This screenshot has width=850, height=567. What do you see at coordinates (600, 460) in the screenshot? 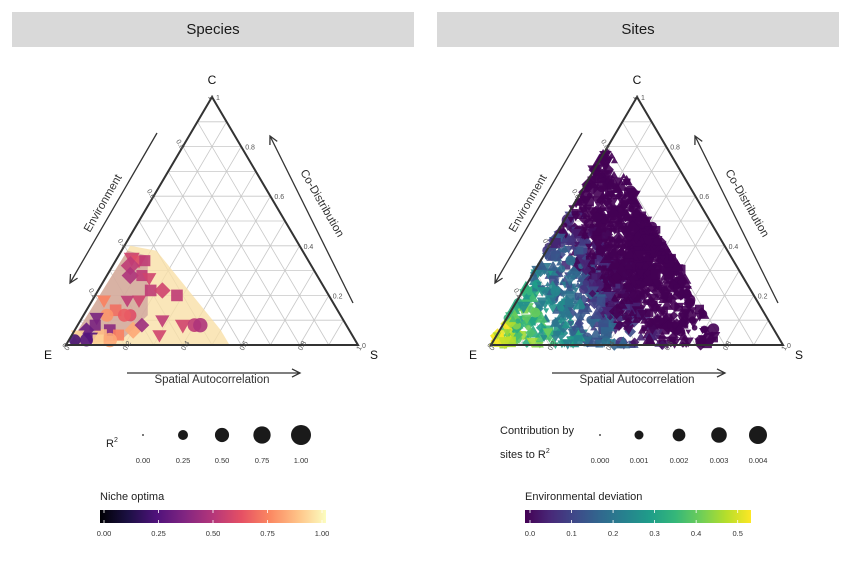
I see `size-legend-label: 0.000` at bounding box center [600, 460].